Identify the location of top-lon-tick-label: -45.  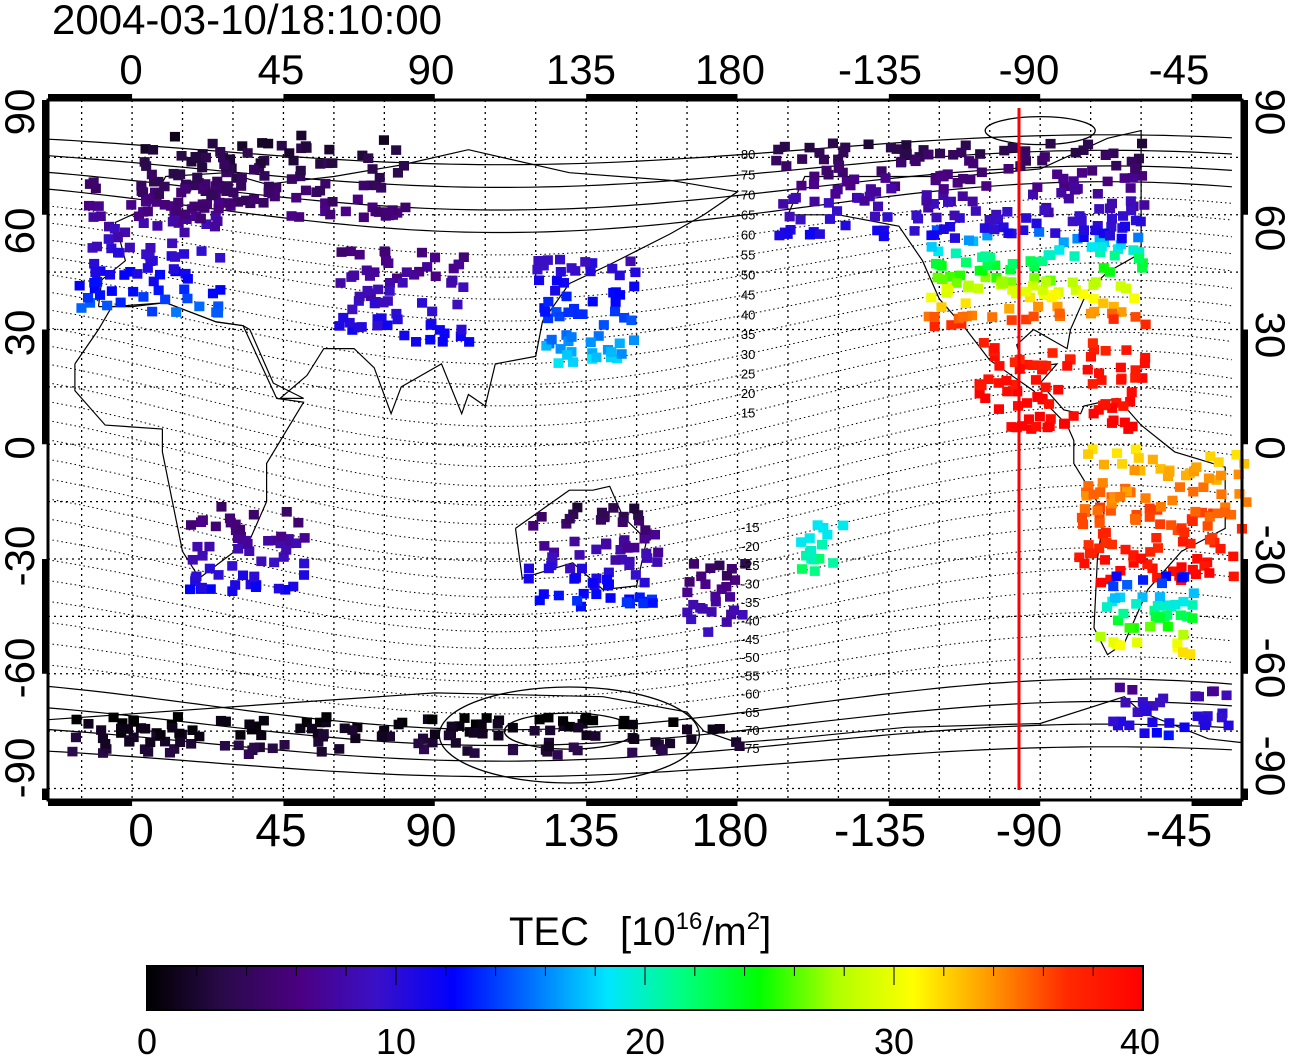
(1179, 69).